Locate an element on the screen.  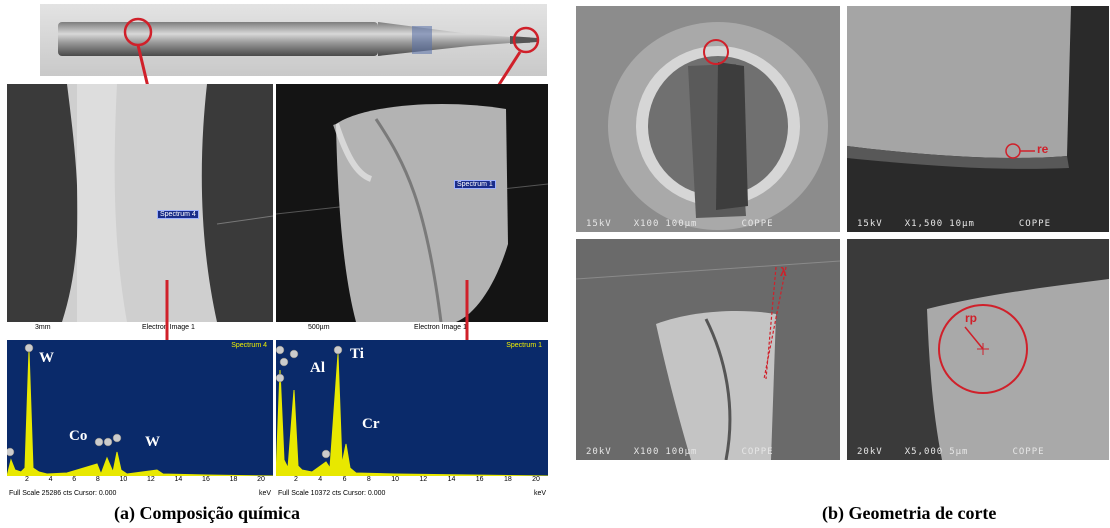
spectrum-title: Spectrum 4 is located at coordinates (249, 345).